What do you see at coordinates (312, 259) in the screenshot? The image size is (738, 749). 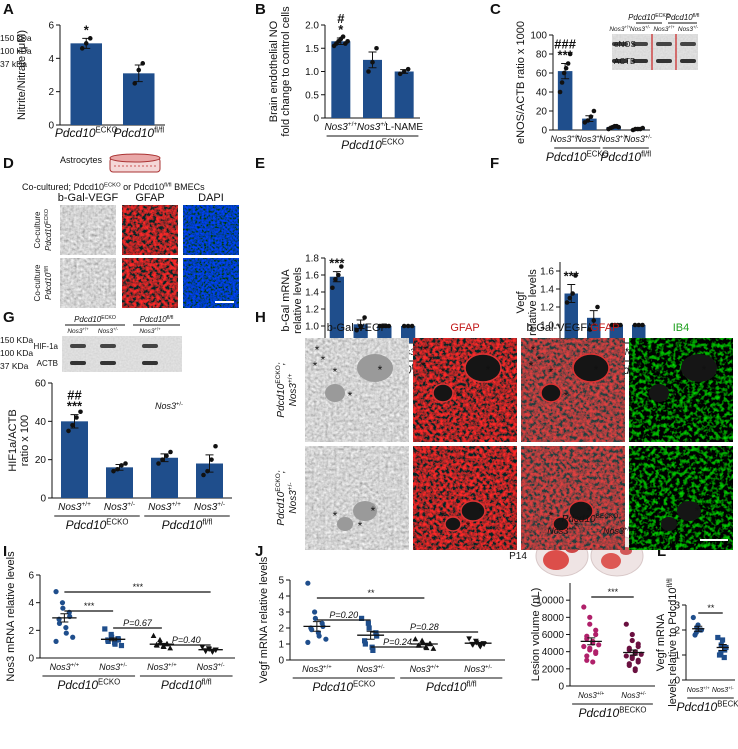 I see `y-tick-label: 1.8` at bounding box center [312, 259].